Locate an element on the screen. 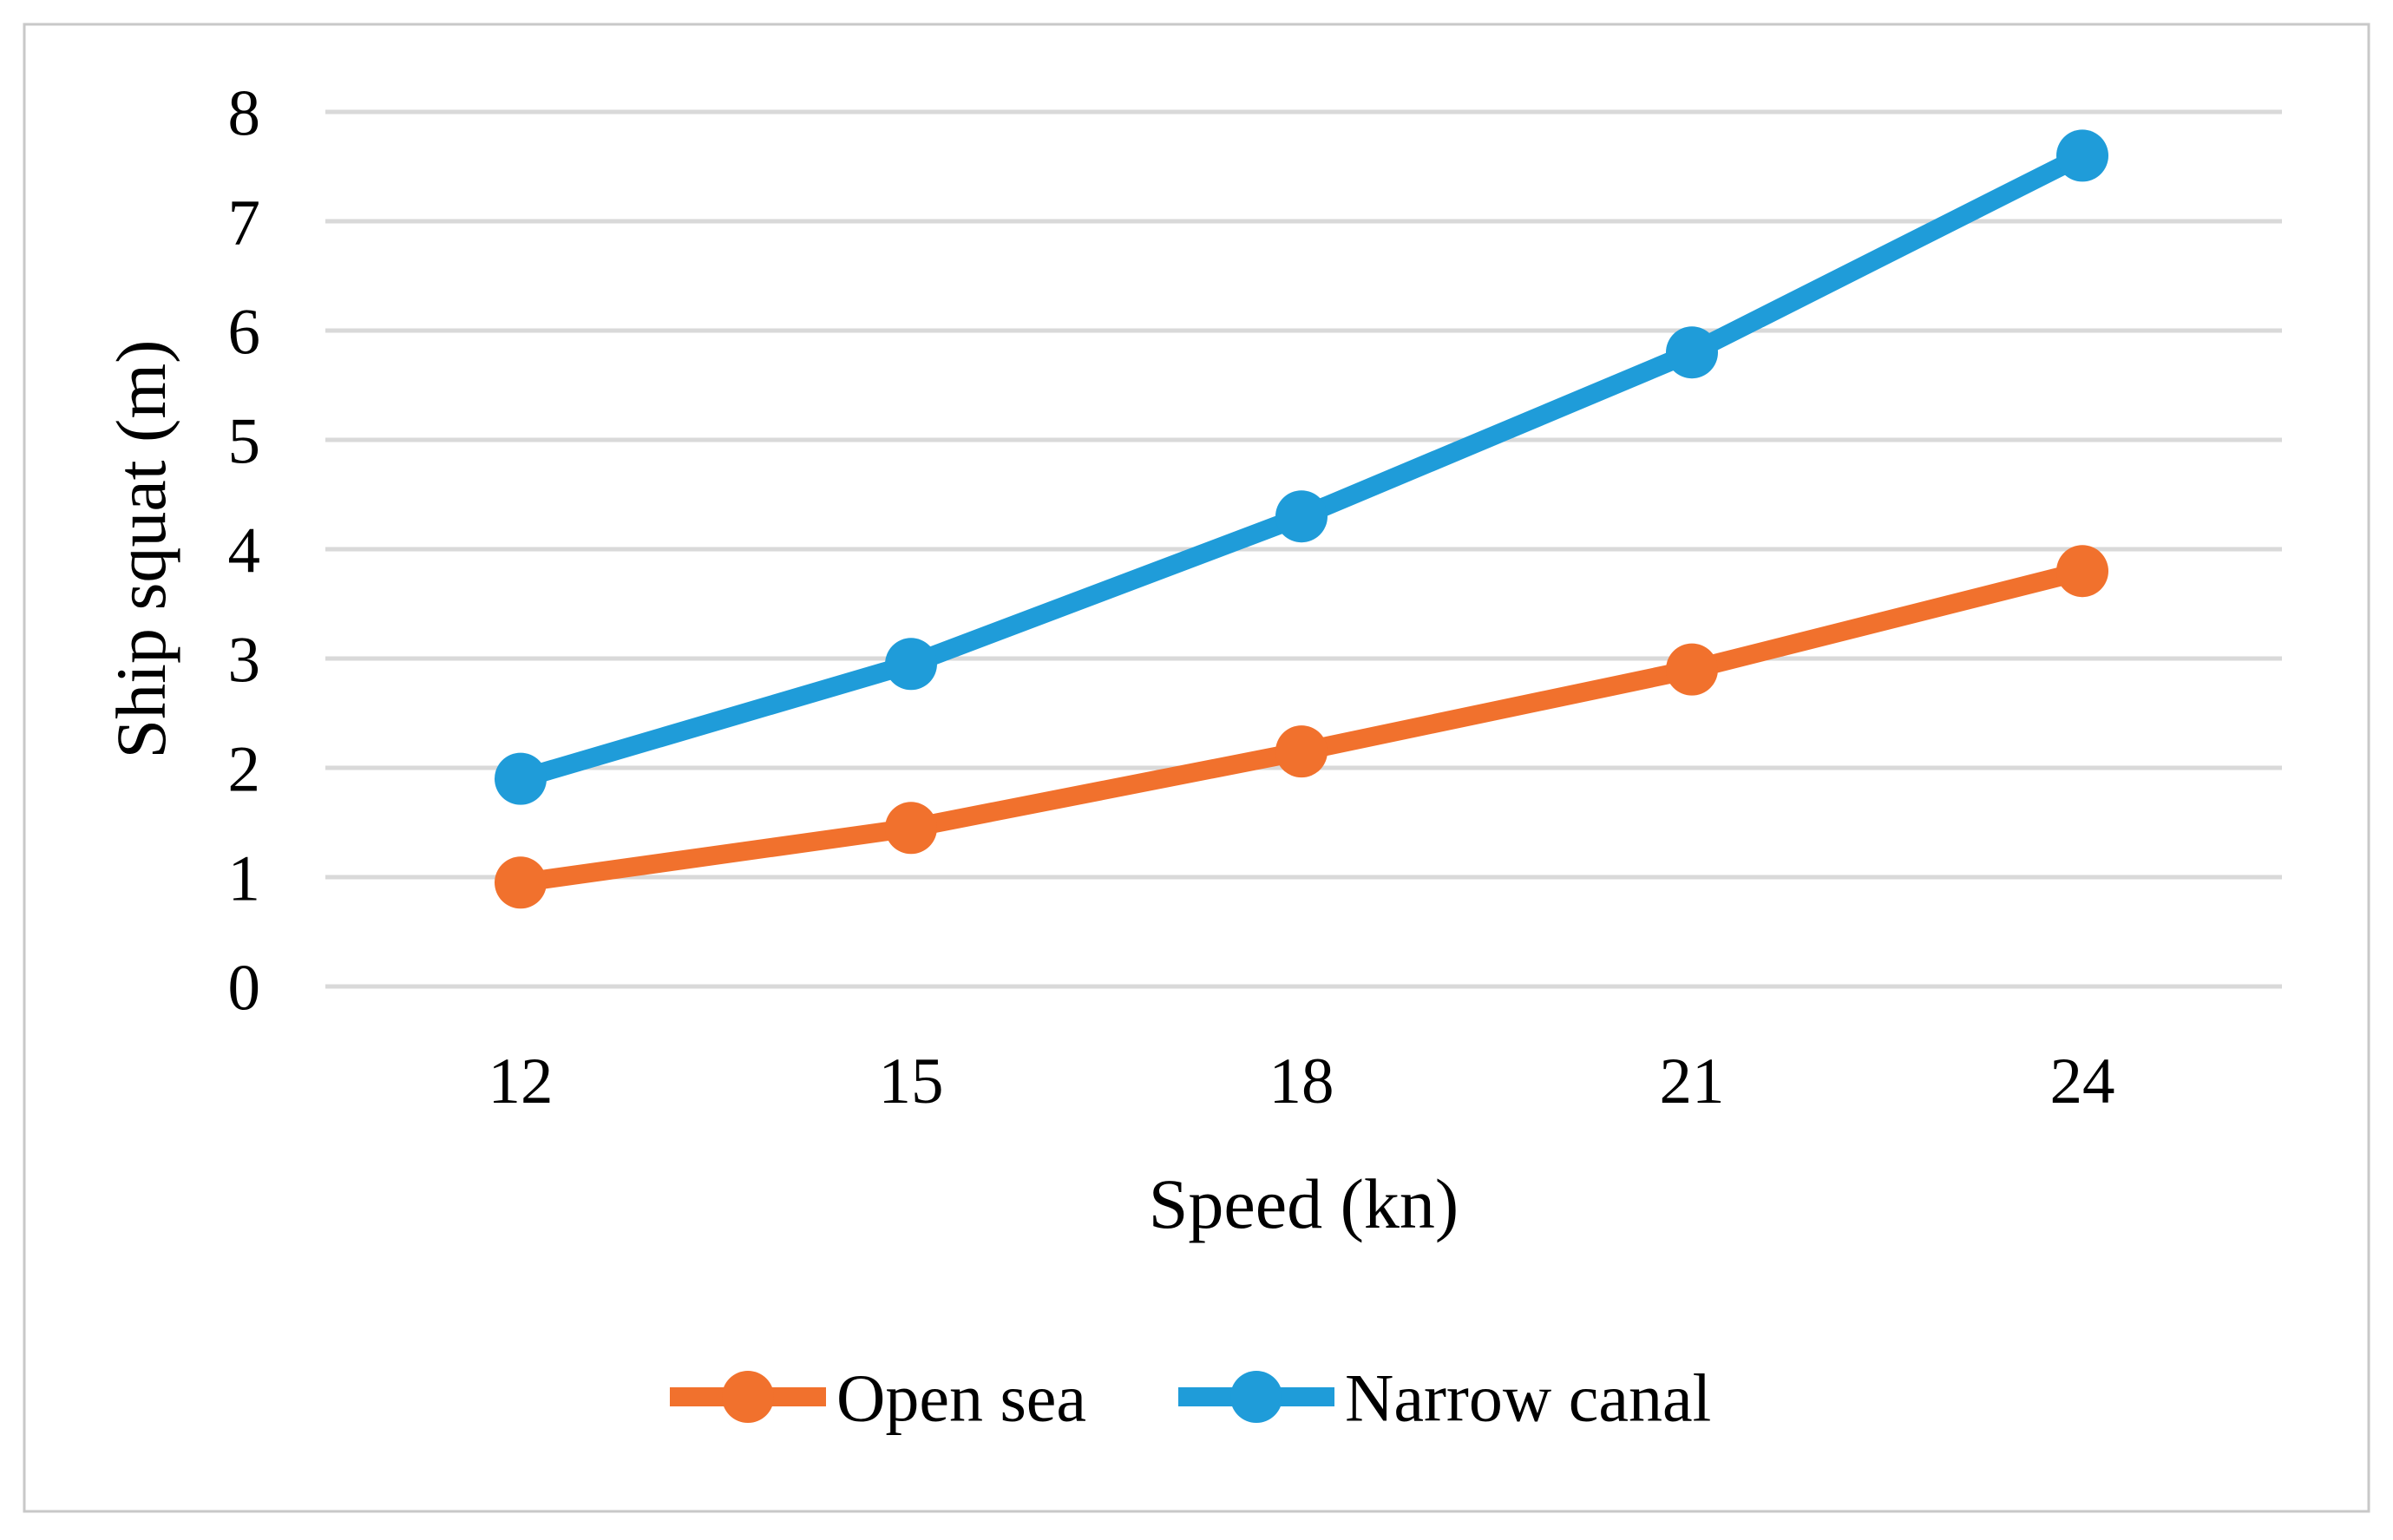 The height and width of the screenshot is (1540, 2393). y-tick-label-4: 4 is located at coordinates (244, 550).